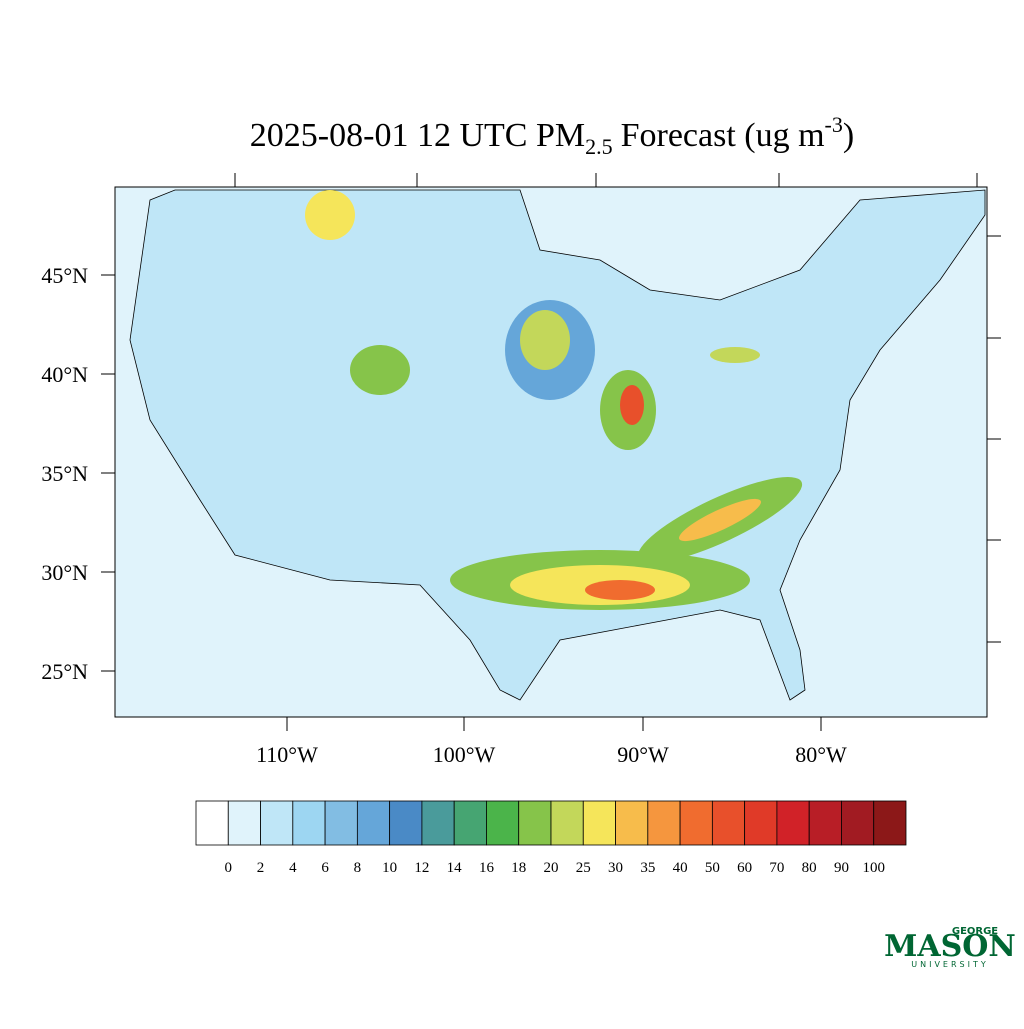 The height and width of the screenshot is (1029, 1024). What do you see at coordinates (455, 868) in the screenshot?
I see `colorbar-label: 14` at bounding box center [455, 868].